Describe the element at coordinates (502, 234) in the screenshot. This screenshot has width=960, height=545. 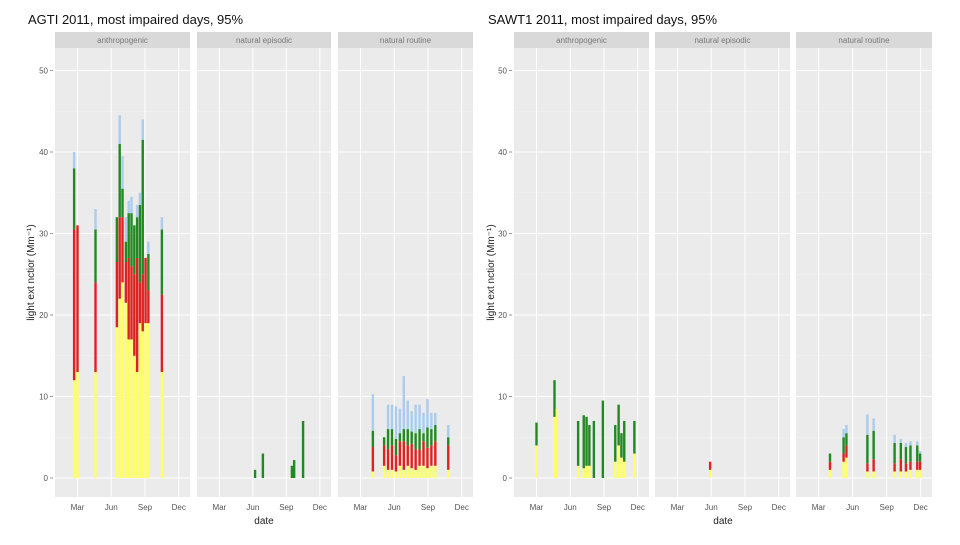
I see `y-tick-label: 30` at that location.